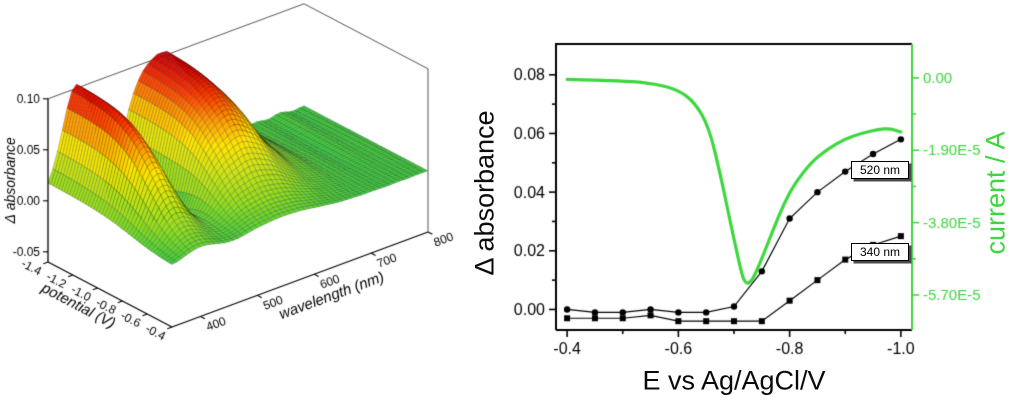 The height and width of the screenshot is (409, 1024). Describe the element at coordinates (484, 193) in the screenshot. I see `left-y-axis-title: Δ absorbance` at that location.